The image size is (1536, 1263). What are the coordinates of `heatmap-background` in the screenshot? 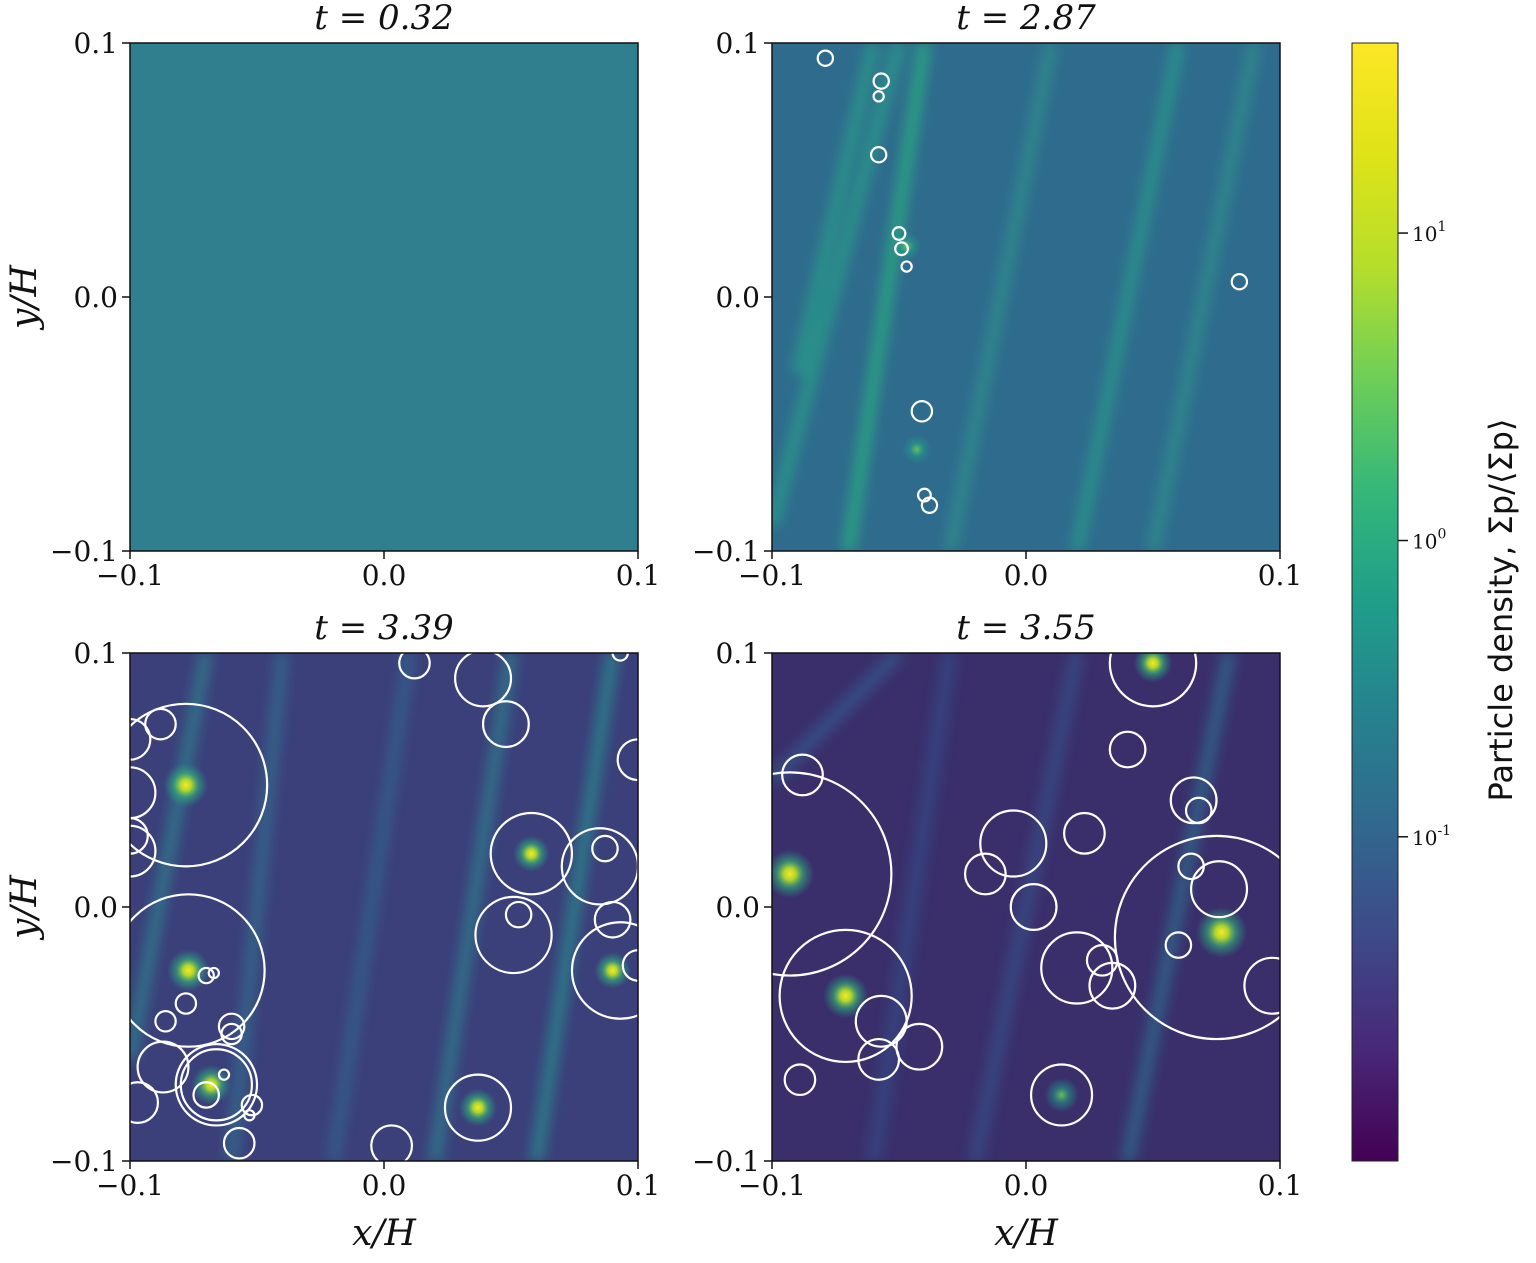 It's located at (384, 297).